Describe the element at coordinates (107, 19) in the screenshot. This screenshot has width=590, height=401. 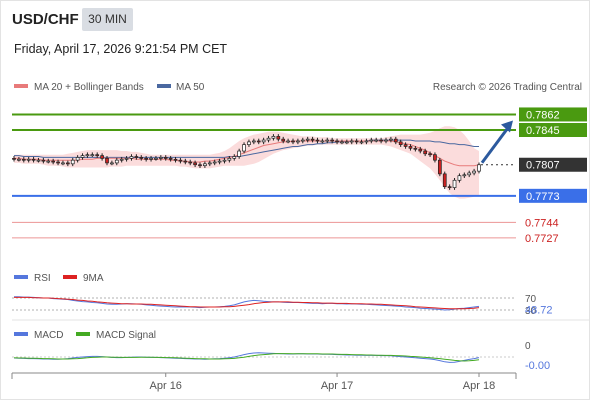
I see `timeframe-badge: 30 MIN` at that location.